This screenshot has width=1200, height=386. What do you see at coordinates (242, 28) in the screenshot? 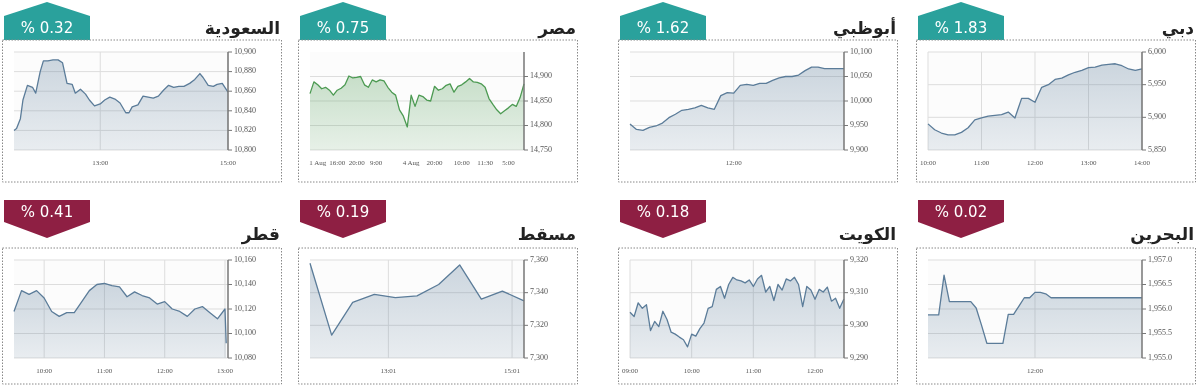
I see `chart-title: السعودية` at bounding box center [242, 28].